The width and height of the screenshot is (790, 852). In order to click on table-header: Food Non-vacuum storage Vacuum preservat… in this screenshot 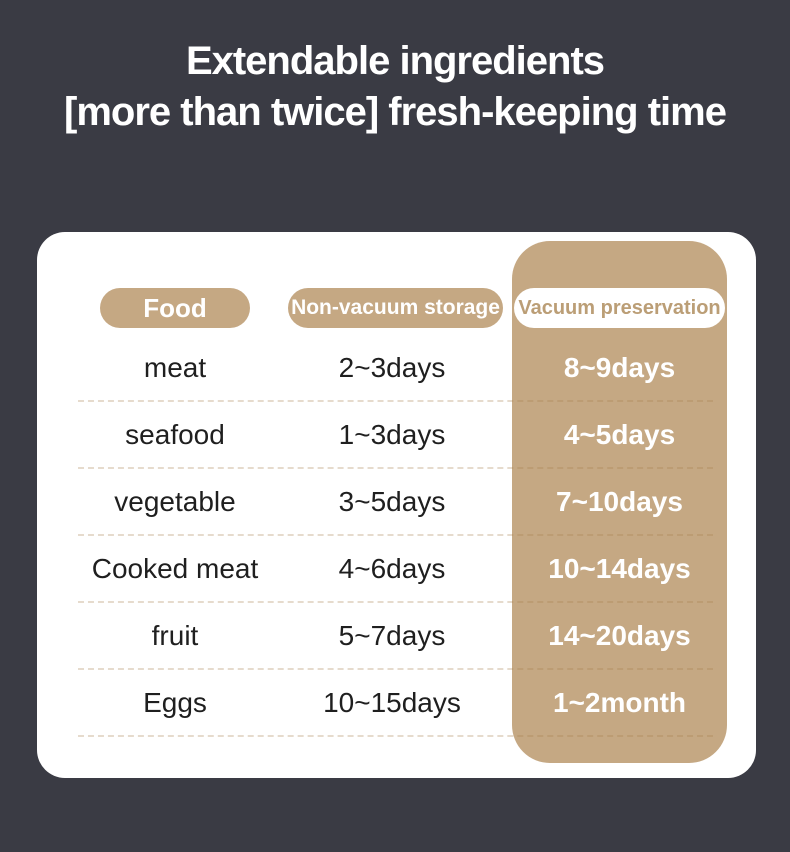, I will do `click(396, 308)`.